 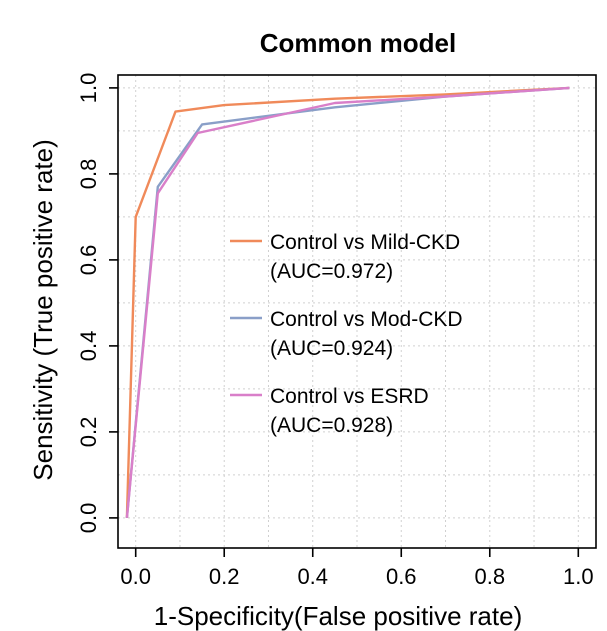 What do you see at coordinates (366, 319) in the screenshot?
I see `legend-label-2: Control vs Mod-CKD` at bounding box center [366, 319].